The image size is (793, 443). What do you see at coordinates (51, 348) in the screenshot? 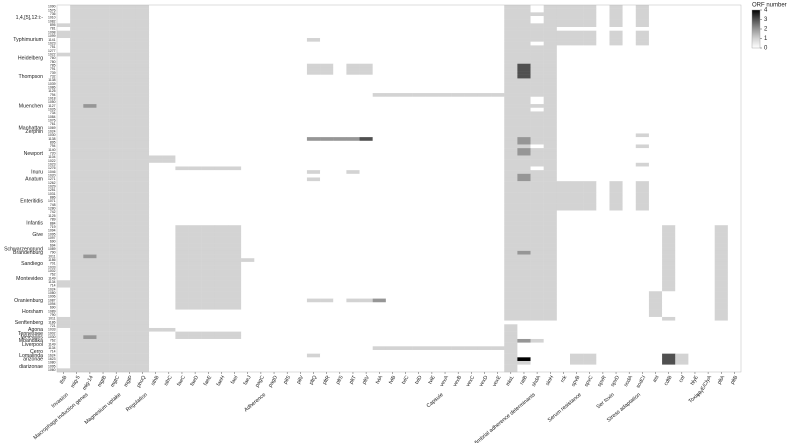
I see `row-label: 1134` at bounding box center [51, 348].